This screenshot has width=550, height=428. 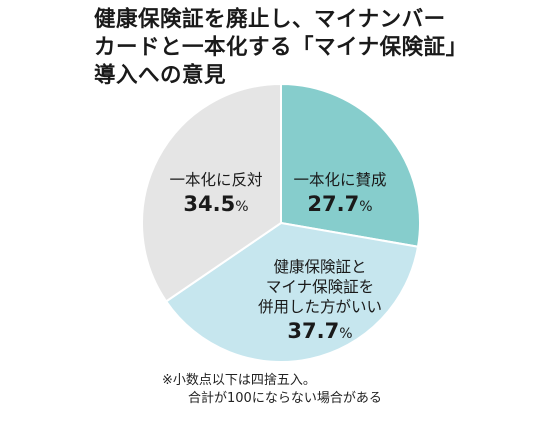 I want to click on slice-label-support: 一本化に賛成 27.7%, so click(x=339, y=193).